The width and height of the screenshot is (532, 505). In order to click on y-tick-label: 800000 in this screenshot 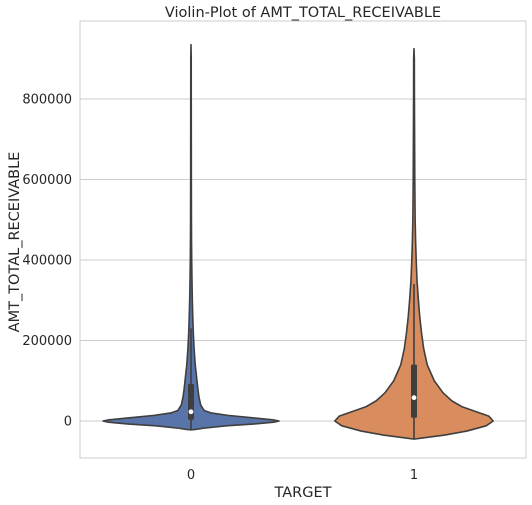, I will do `click(47, 100)`.